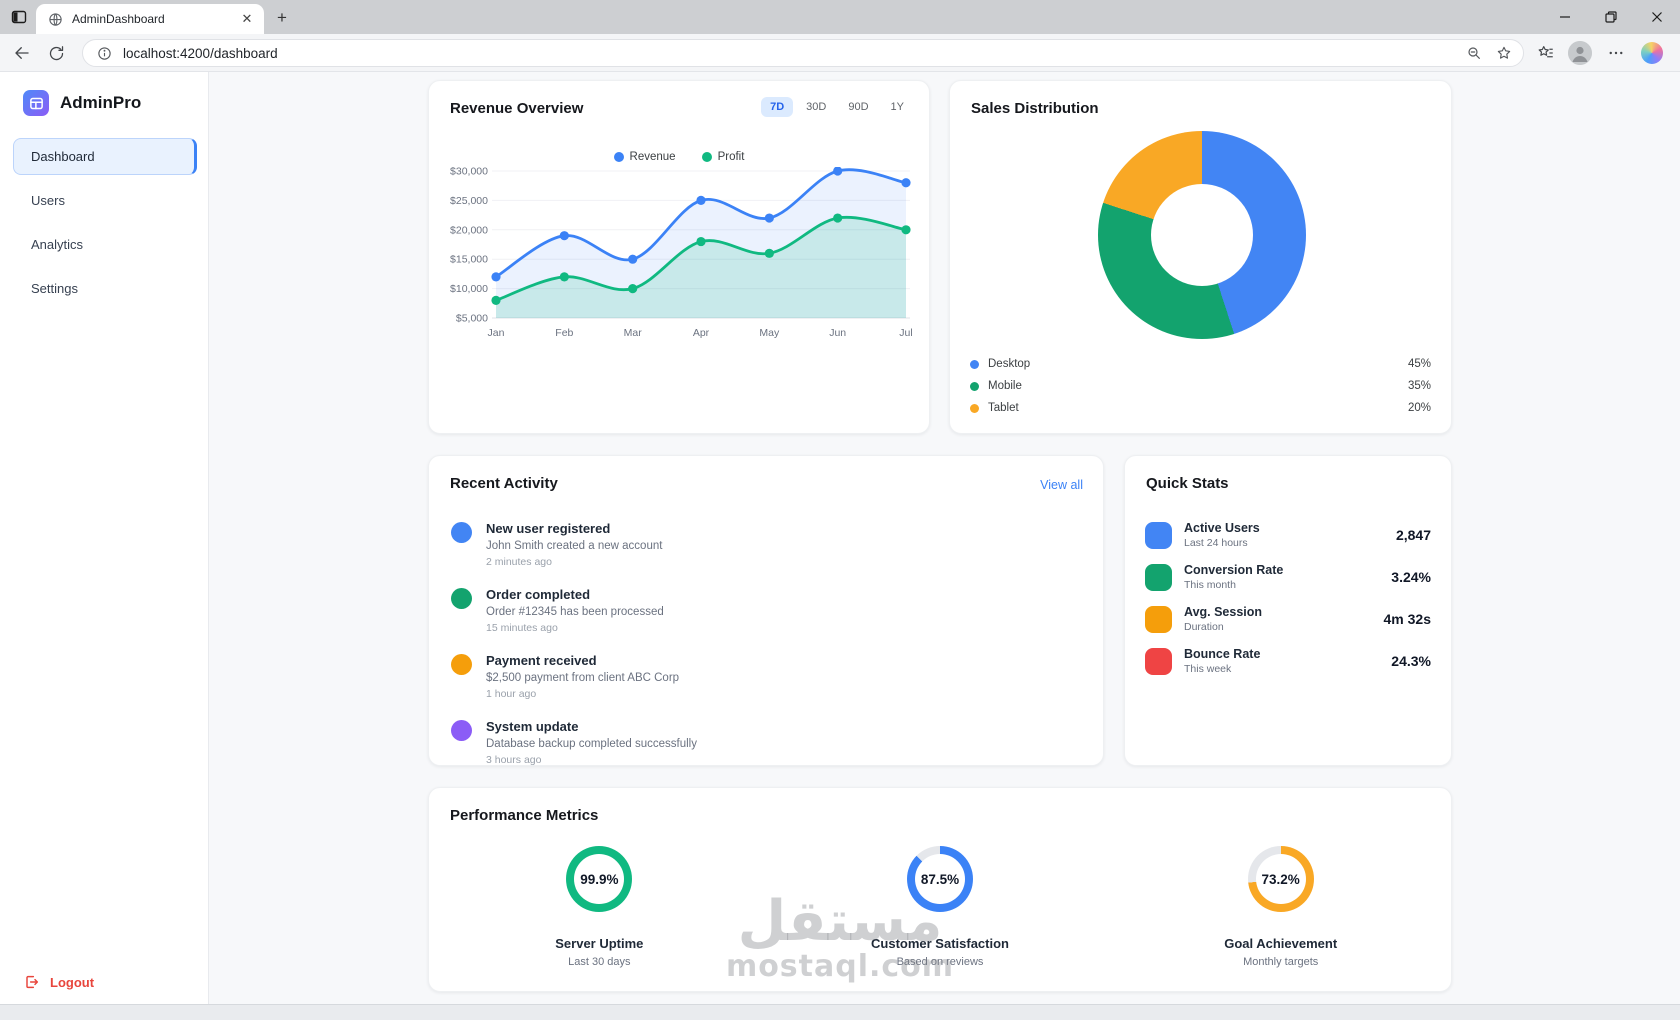 Image resolution: width=1680 pixels, height=1020 pixels. I want to click on sidebar-item-settings: Settings, so click(54, 288).